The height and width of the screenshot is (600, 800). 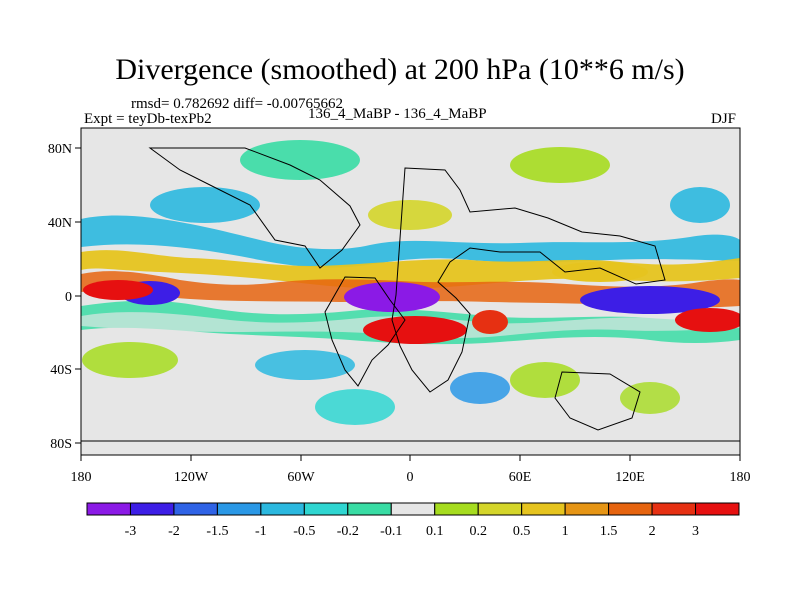 What do you see at coordinates (301, 477) in the screenshot?
I see `x-tick-label: 60W` at bounding box center [301, 477].